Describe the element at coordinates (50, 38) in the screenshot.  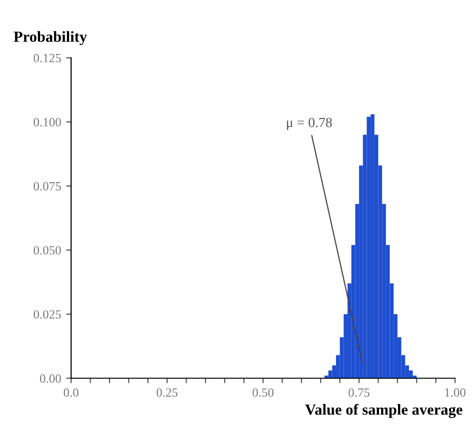
I see `y-axis-title: Probability` at that location.